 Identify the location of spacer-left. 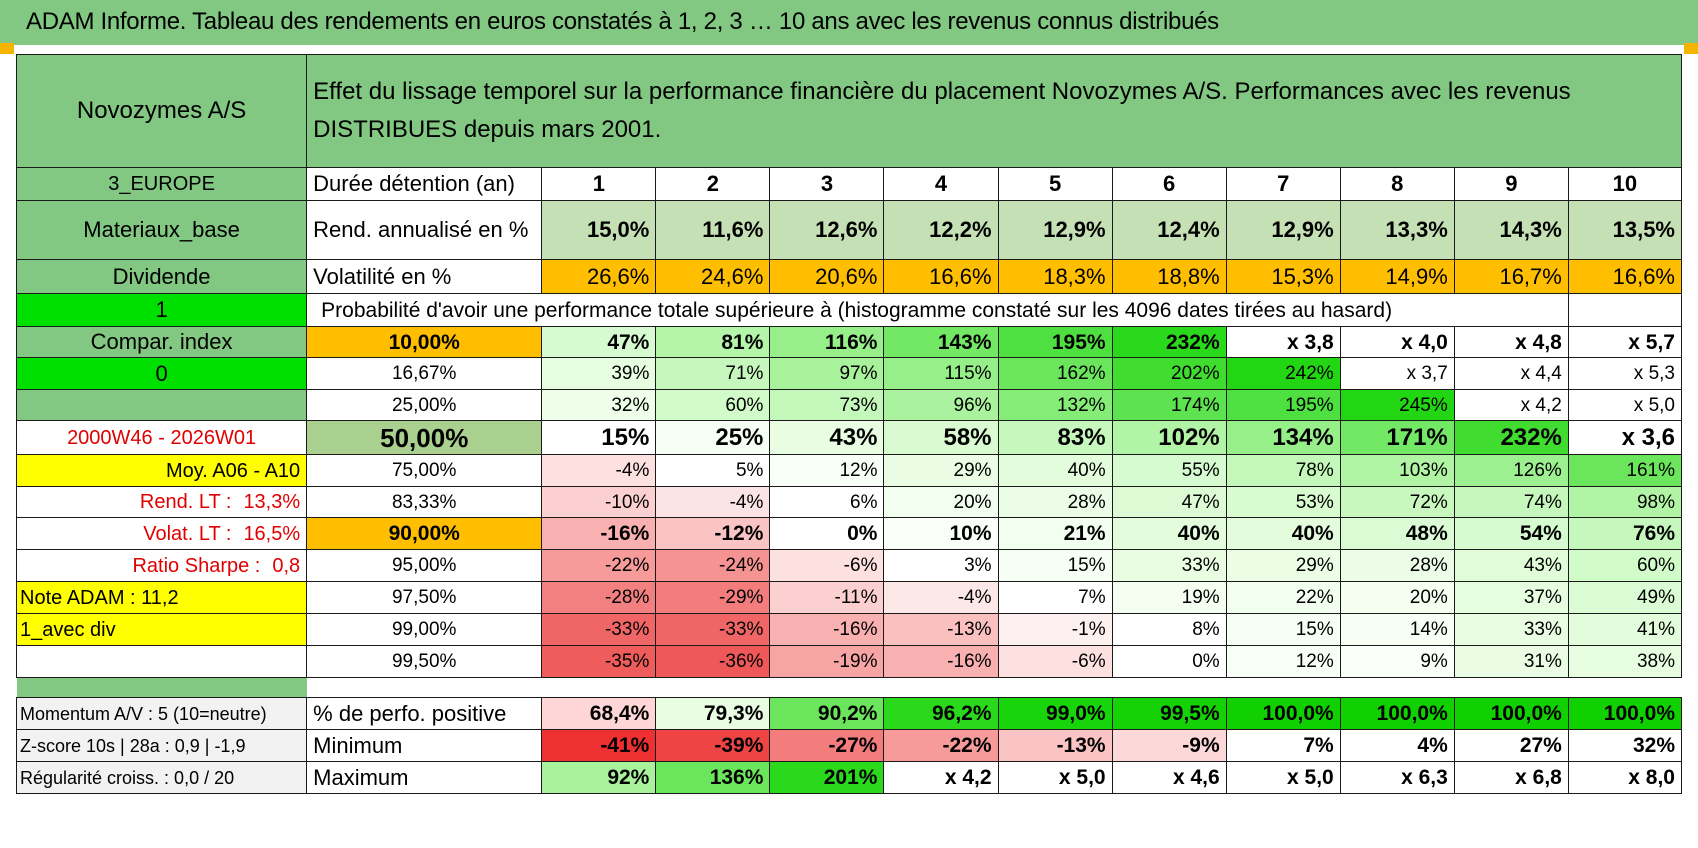
(161, 687).